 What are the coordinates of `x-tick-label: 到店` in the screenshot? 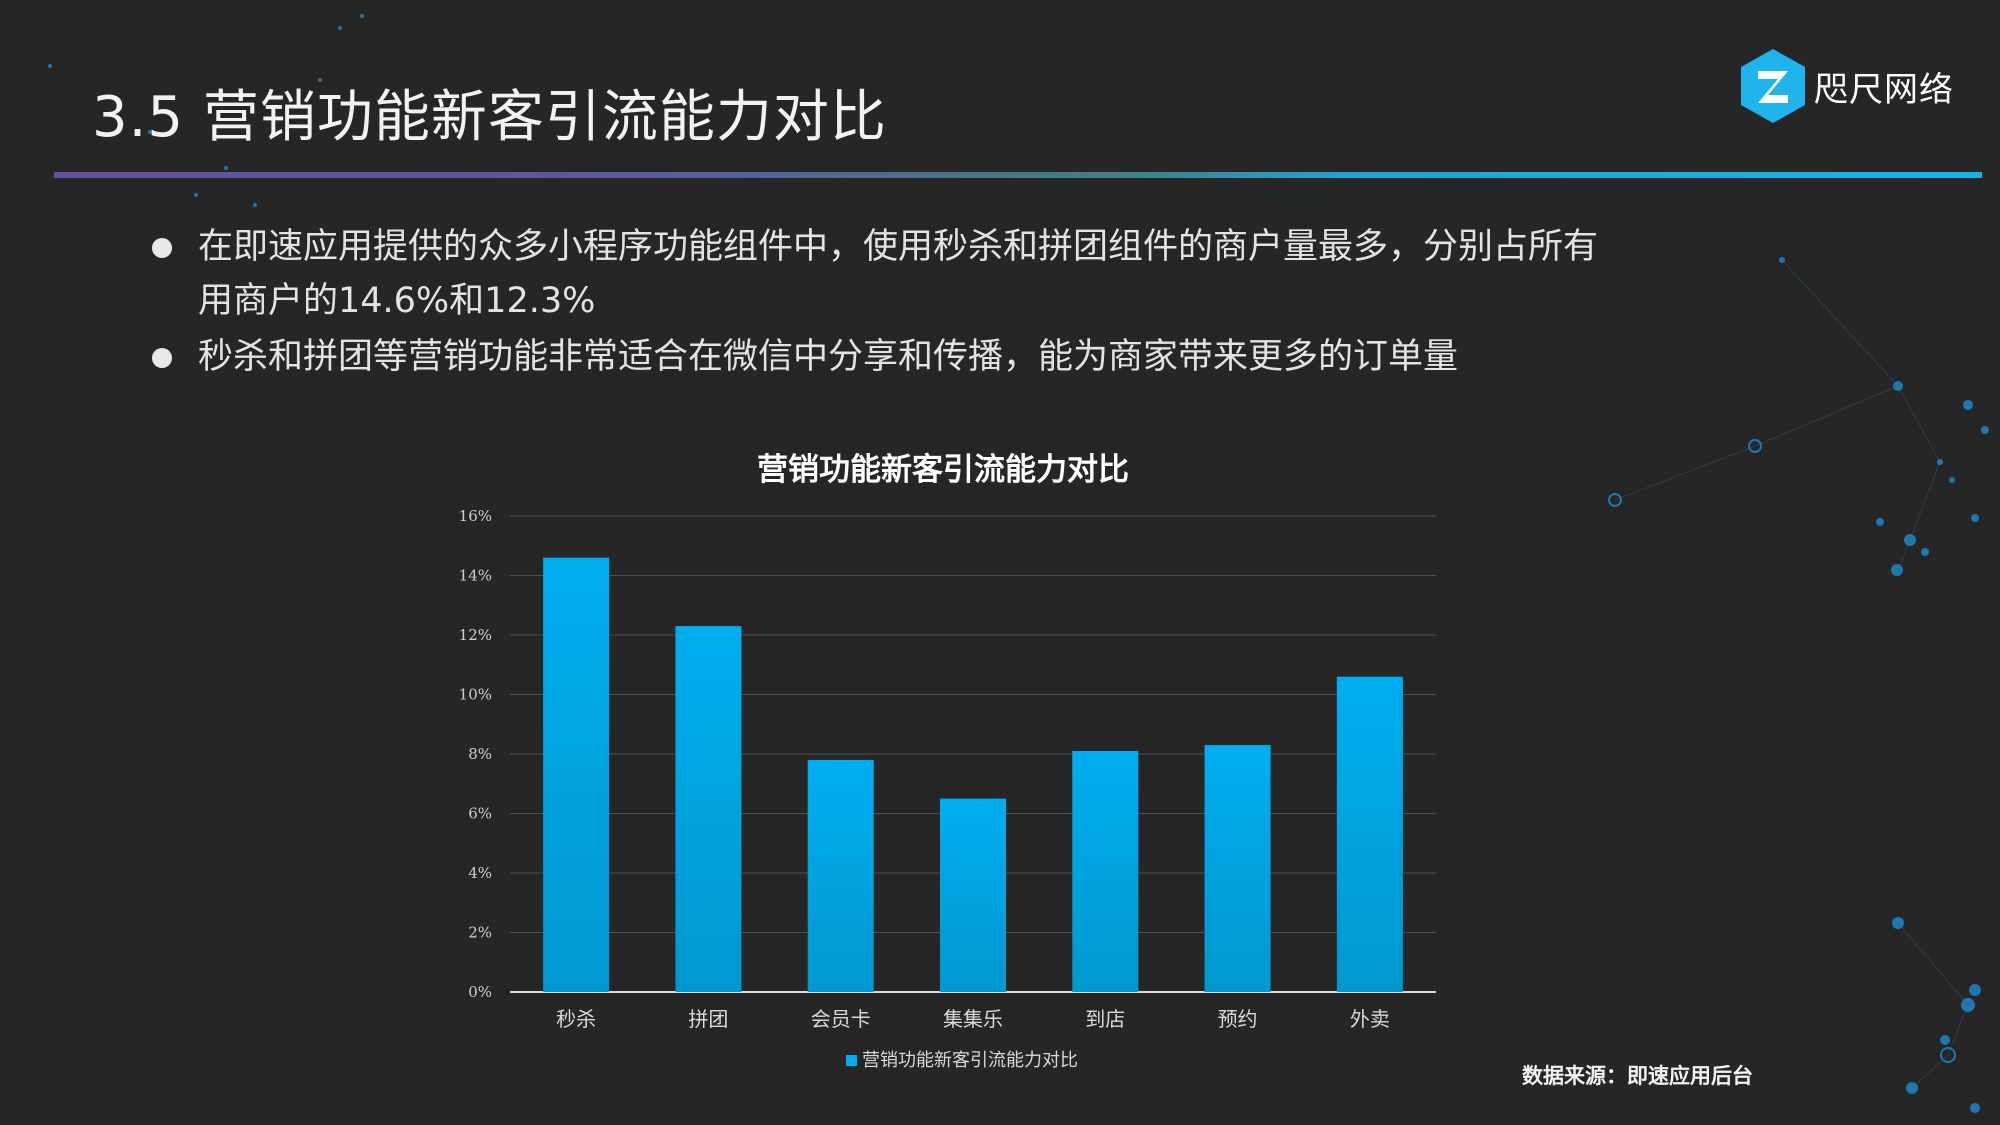 It's located at (1105, 1019).